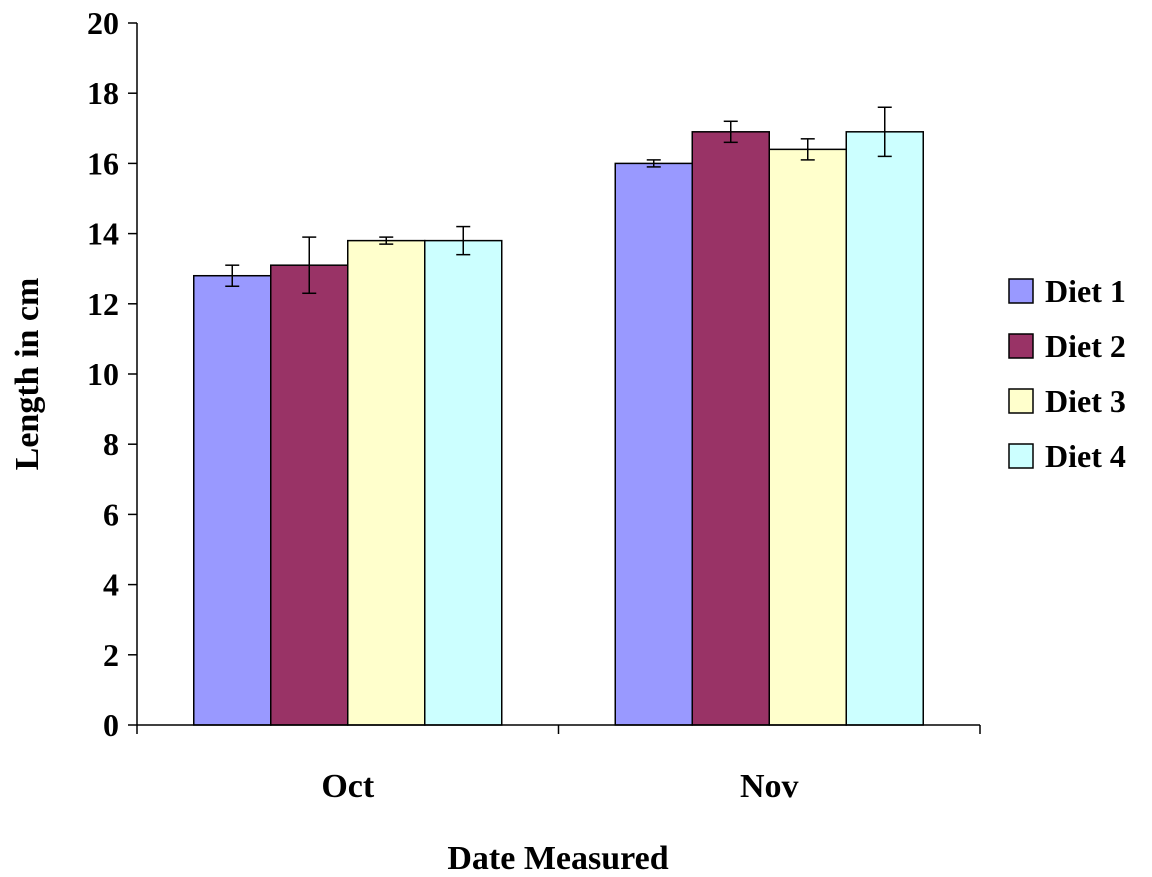 This screenshot has height=877, width=1152. Describe the element at coordinates (884, 428) in the screenshot. I see `bar-diet-4-nov` at that location.